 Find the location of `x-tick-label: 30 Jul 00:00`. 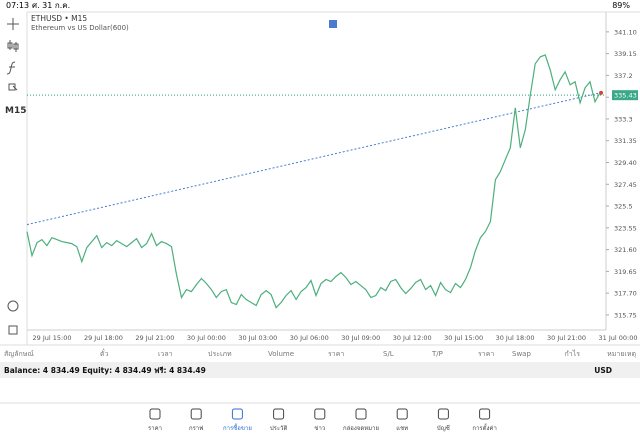

x-tick-label: 30 Jul 00:00 is located at coordinates (206, 338).